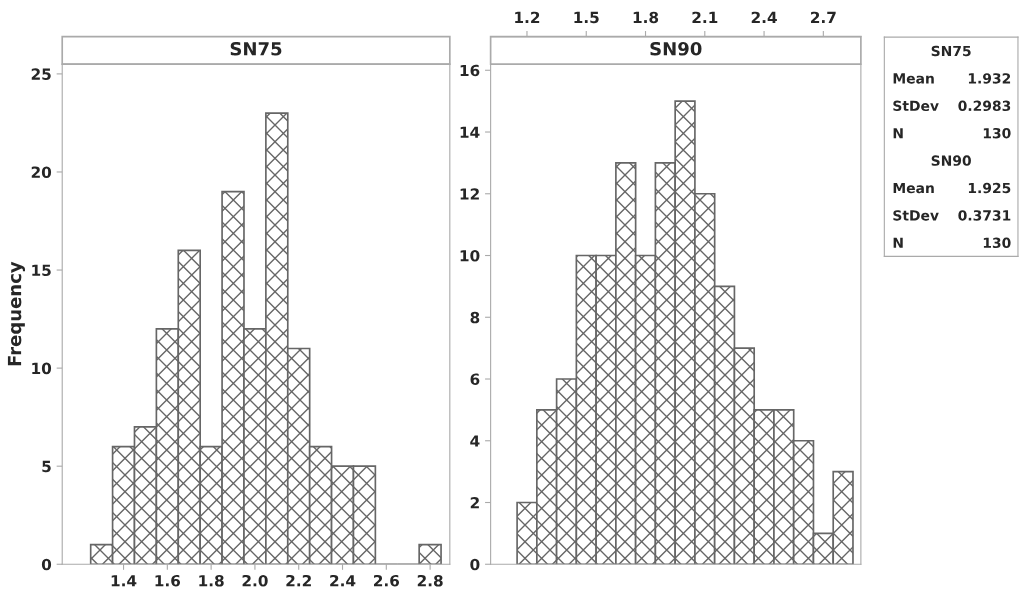  What do you see at coordinates (255, 580) in the screenshot?
I see `x-tick-label: 2.0` at bounding box center [255, 580].